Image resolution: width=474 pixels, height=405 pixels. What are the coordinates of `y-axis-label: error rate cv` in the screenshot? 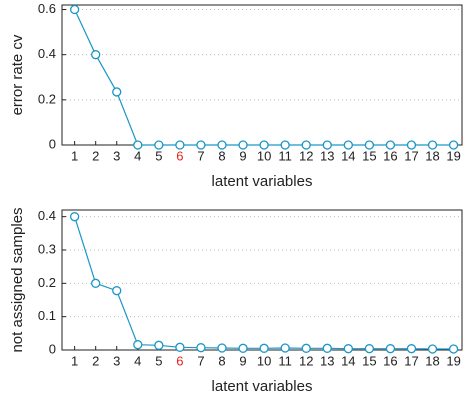 It's located at (17, 74).